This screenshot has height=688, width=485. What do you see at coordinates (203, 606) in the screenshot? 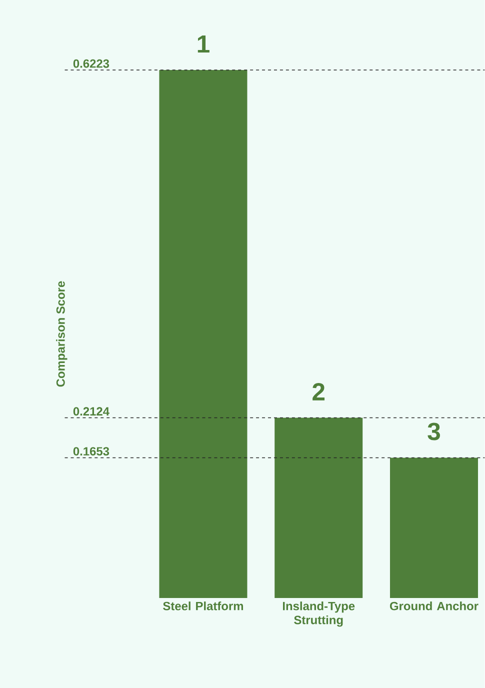
I see `x-tick-label: Steel Platform` at bounding box center [203, 606].